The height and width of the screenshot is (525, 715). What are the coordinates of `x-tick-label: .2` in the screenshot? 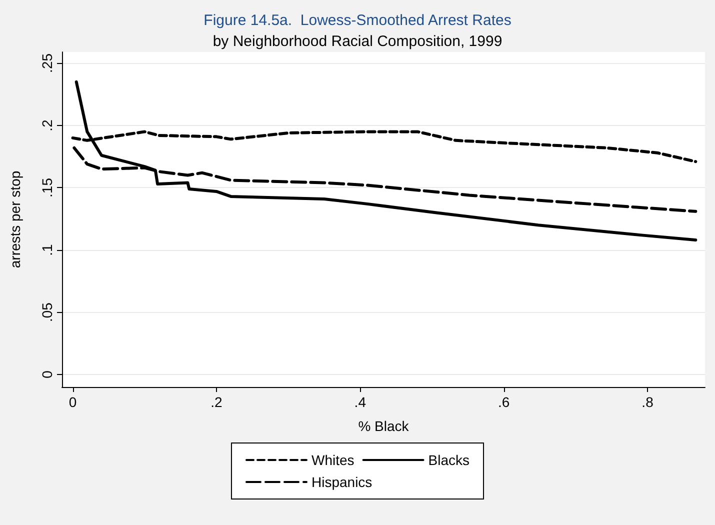 It's located at (216, 402).